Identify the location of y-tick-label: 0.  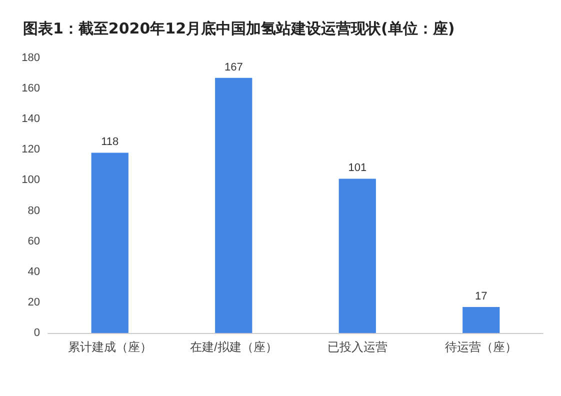
(37, 333).